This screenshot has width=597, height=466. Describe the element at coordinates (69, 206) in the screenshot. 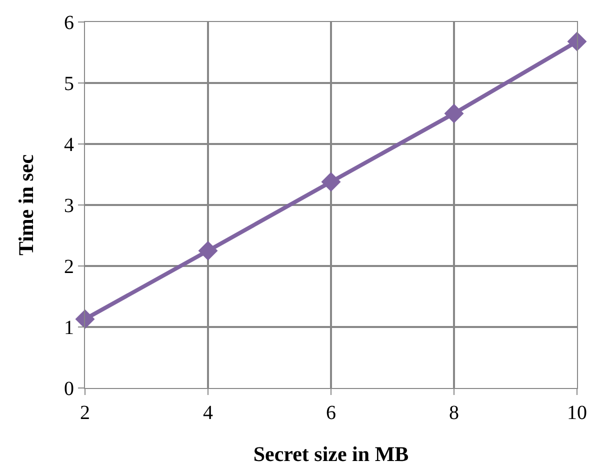

I see `y-tick-label: 3` at that location.